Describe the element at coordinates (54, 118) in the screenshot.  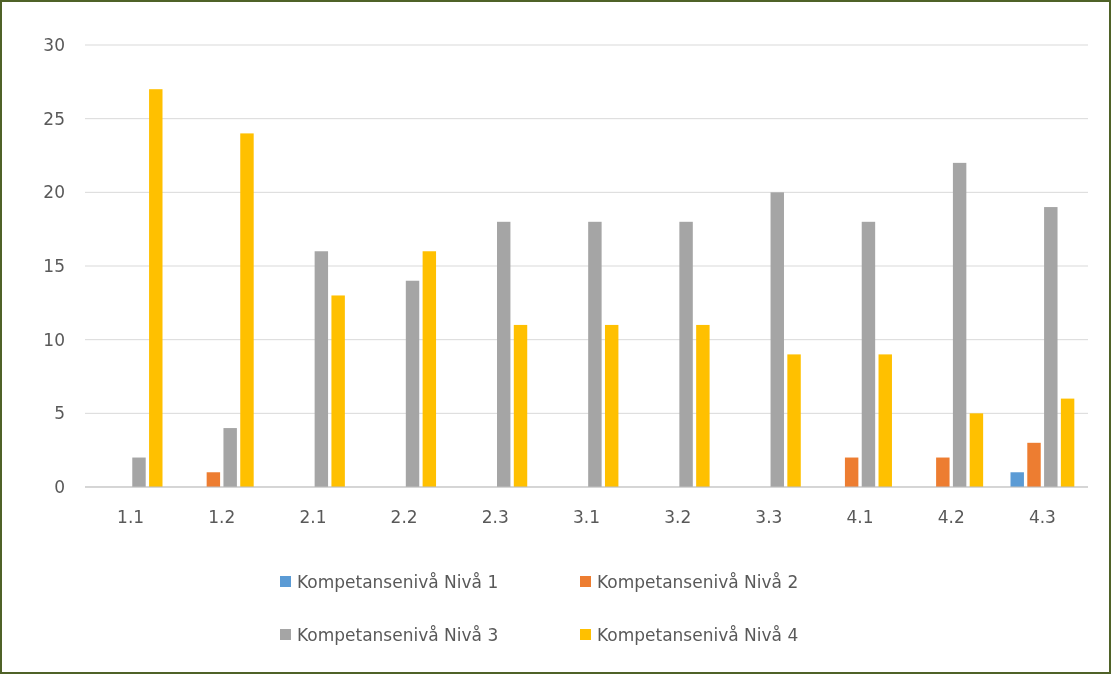
I see `y-tick-label: 25` at that location.